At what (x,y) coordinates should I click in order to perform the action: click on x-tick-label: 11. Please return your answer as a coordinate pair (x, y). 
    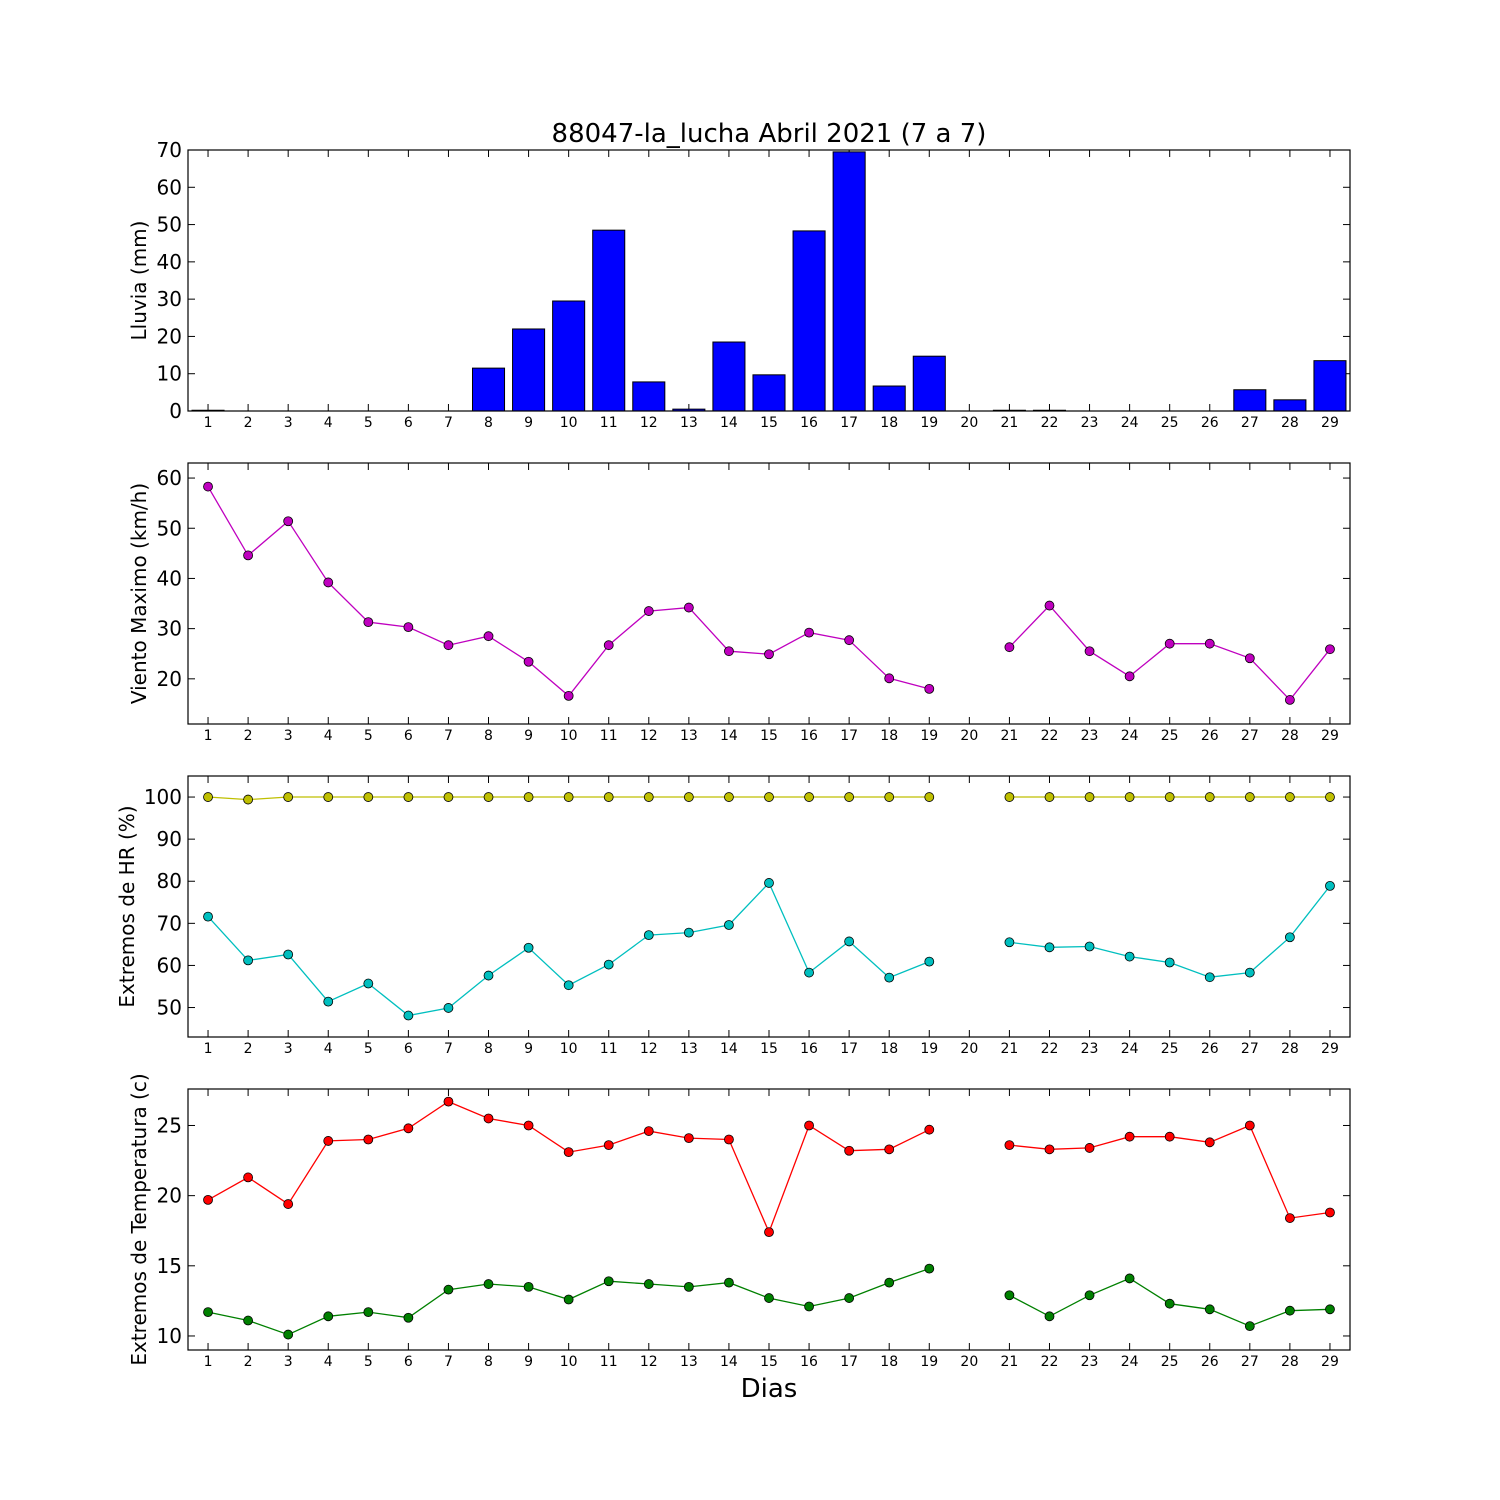
    Looking at the image, I should click on (609, 736).